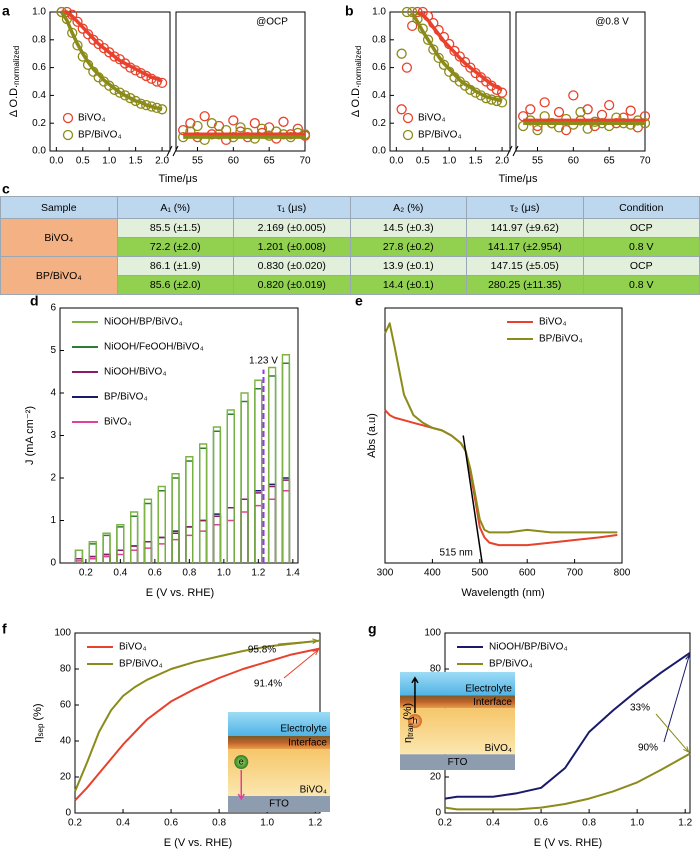 This screenshot has height=858, width=700. What do you see at coordinates (262, 650) in the screenshot?
I see `annotation: 95.8%` at bounding box center [262, 650].